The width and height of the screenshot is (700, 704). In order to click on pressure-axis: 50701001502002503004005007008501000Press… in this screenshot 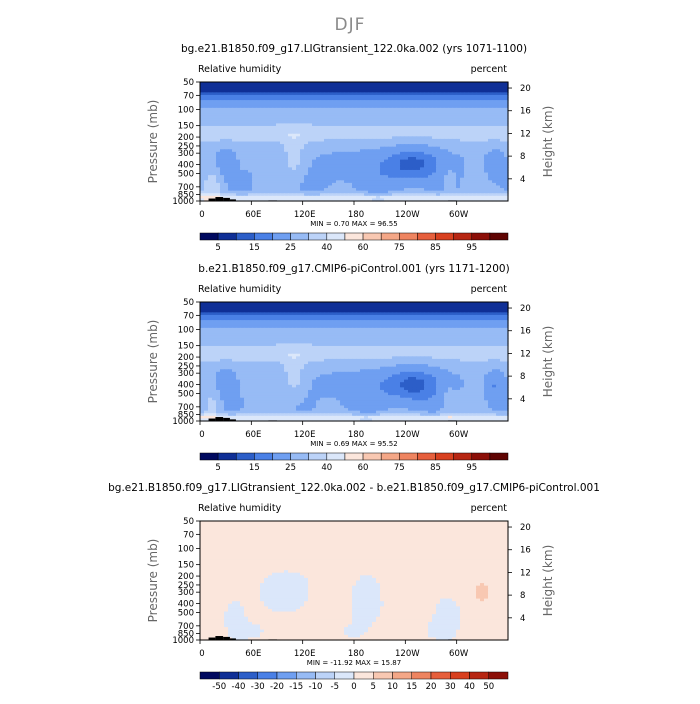, I will do `click(173, 142)`.